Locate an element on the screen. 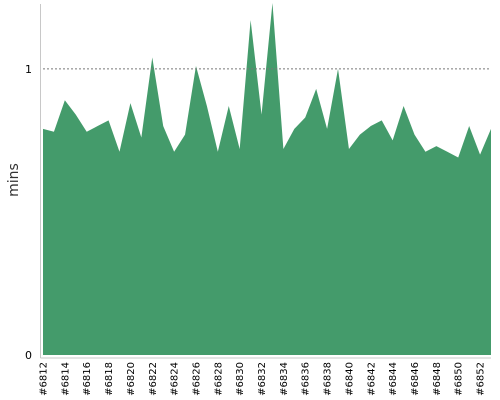 This screenshot has width=500, height=400. x-tick-label: #6826 is located at coordinates (196, 379).